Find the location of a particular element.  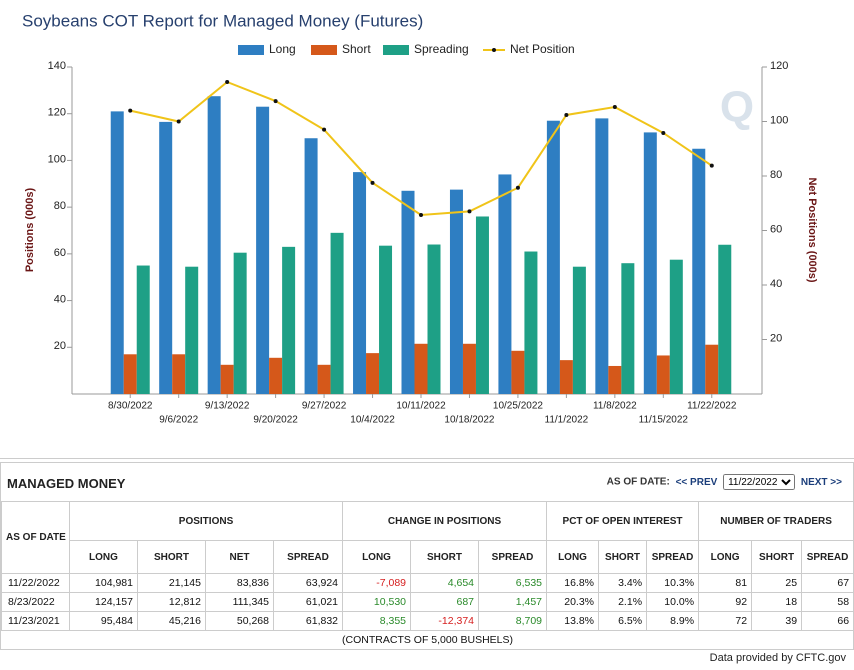

x-tick-label: 11/8/2022 is located at coordinates (615, 406).